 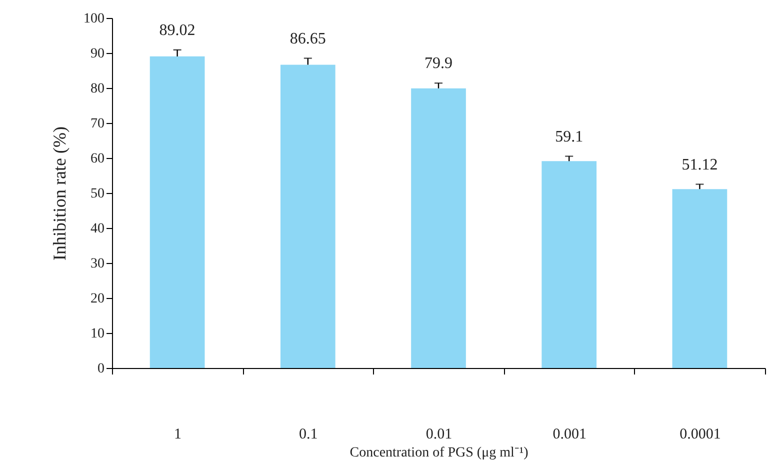 I want to click on y-tick-label: 10, so click(x=97, y=334).